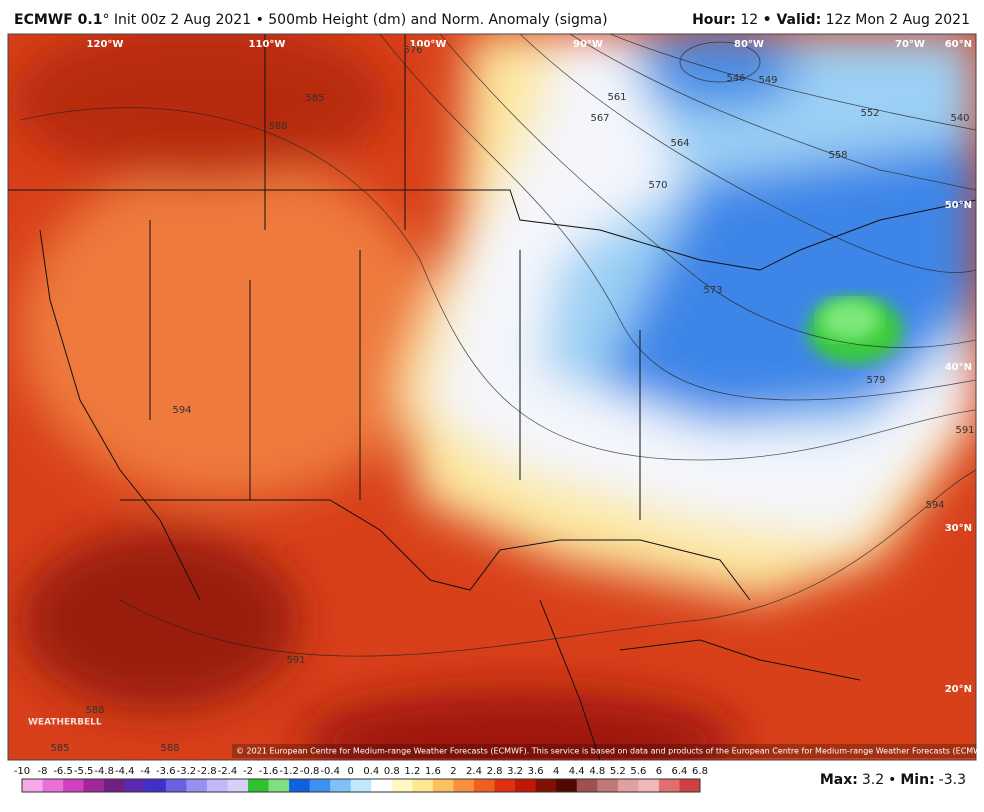 This screenshot has width=984, height=812. What do you see at coordinates (428, 44) in the screenshot?
I see `longitude-label: 100°W` at bounding box center [428, 44].